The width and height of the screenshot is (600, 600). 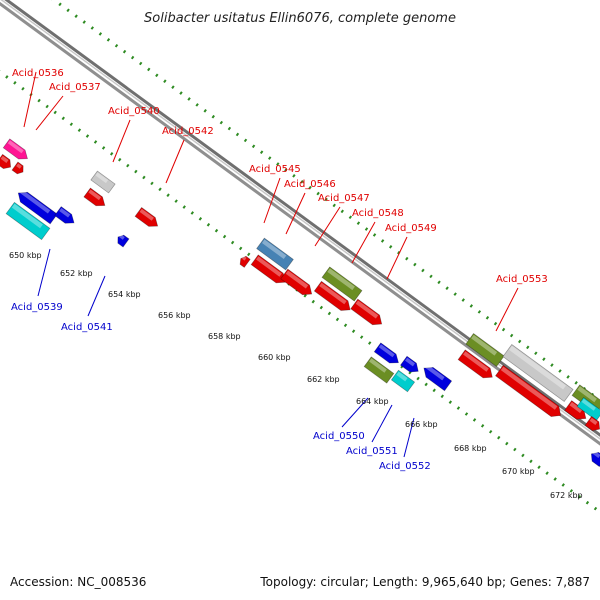 What do you see at coordinates (344, 198) in the screenshot?
I see `gene-label-acid-0547: Acid_0547` at bounding box center [344, 198].